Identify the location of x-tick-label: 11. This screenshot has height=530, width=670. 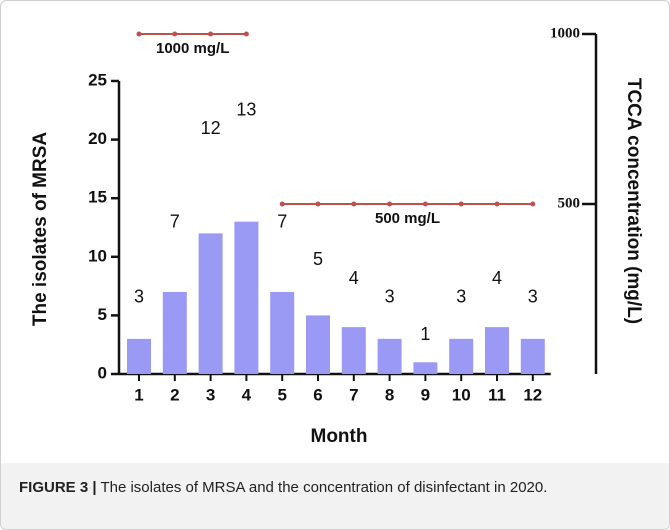
(497, 394).